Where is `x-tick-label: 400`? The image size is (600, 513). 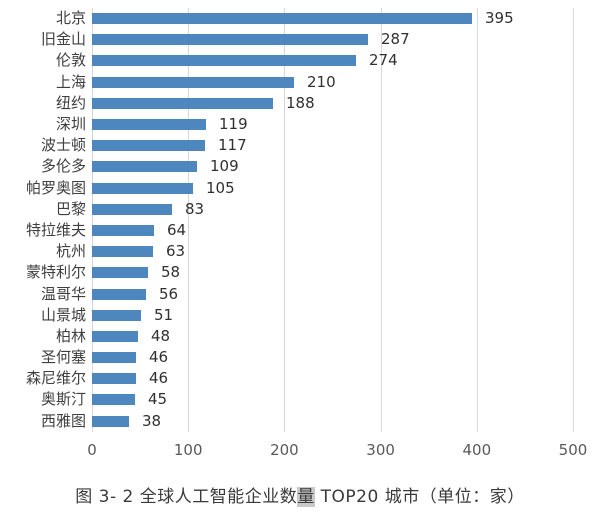 x-tick-label: 400 is located at coordinates (477, 450).